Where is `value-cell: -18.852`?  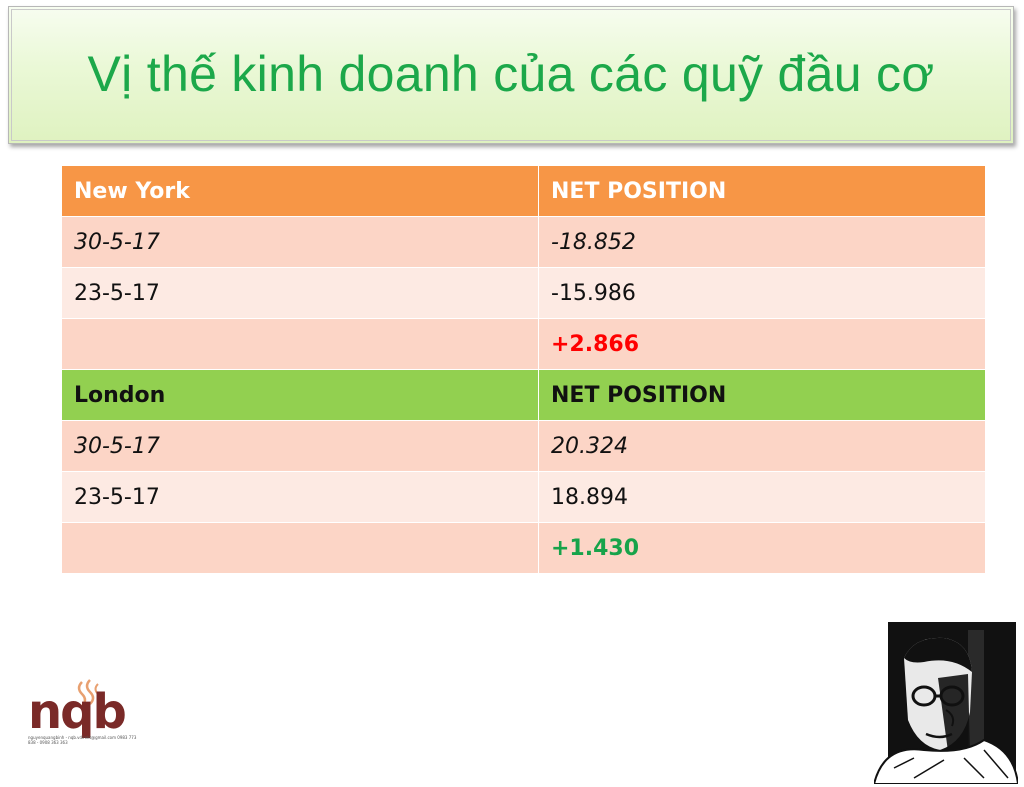
value-cell: -18.852 is located at coordinates (762, 242).